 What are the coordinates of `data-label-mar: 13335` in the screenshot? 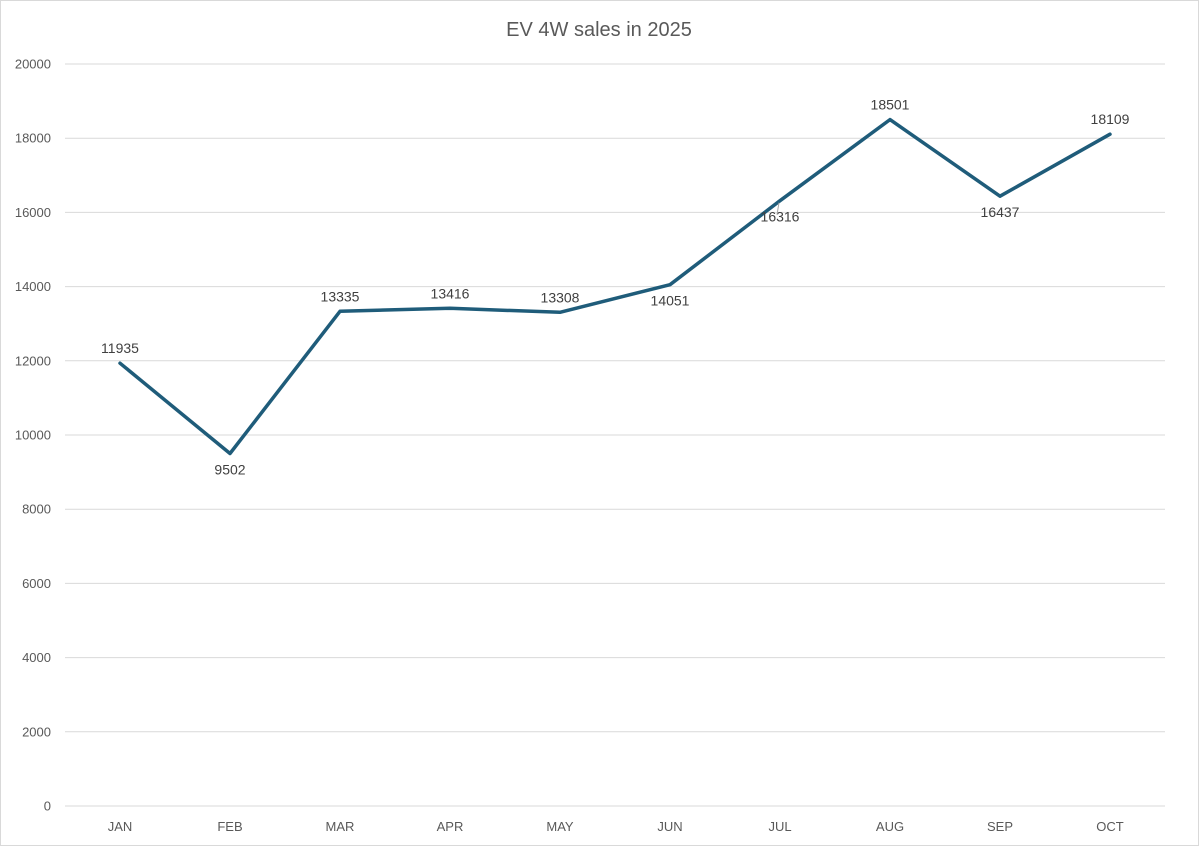 It's located at (340, 296).